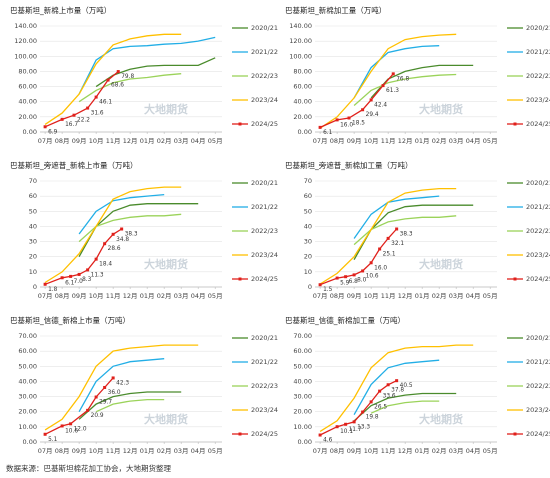 The width and height of the screenshot is (550, 478). I want to click on data-label: 34.8, so click(122, 240).